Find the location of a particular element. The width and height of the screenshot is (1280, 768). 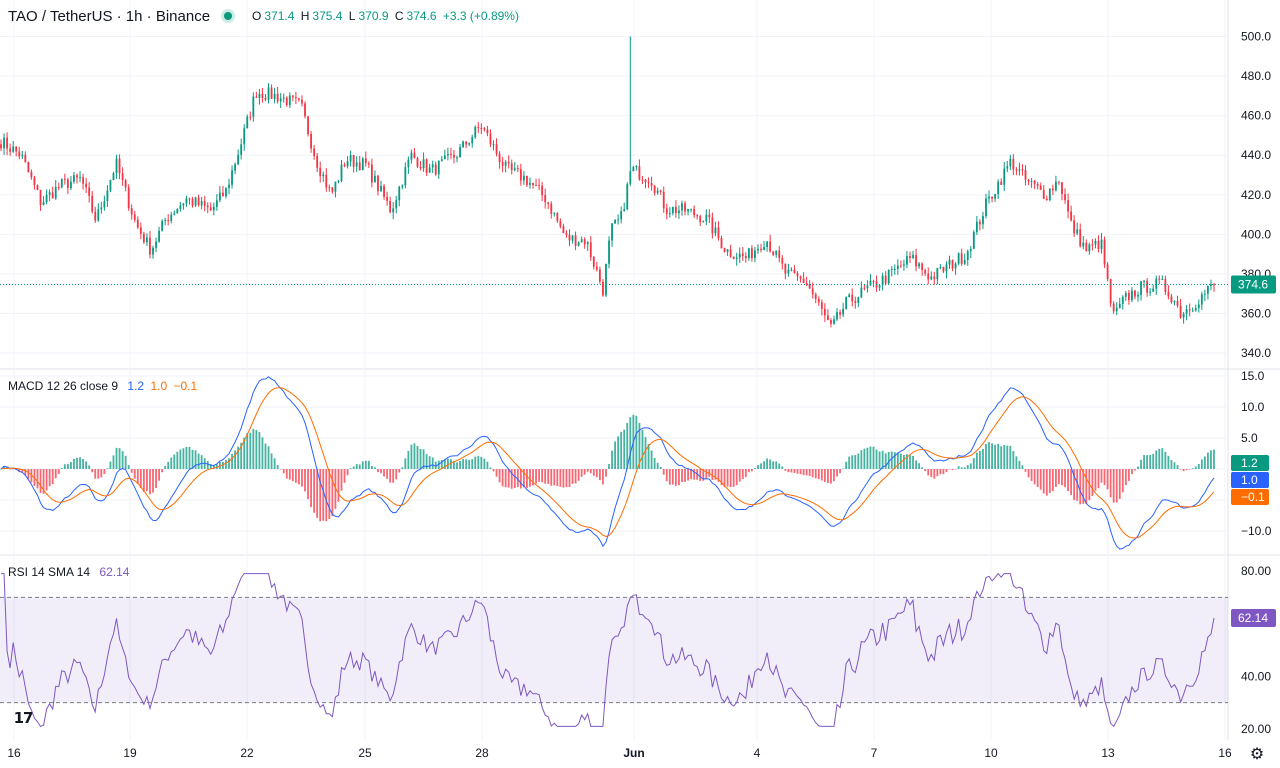

last-price-badge is located at coordinates (1253, 284).